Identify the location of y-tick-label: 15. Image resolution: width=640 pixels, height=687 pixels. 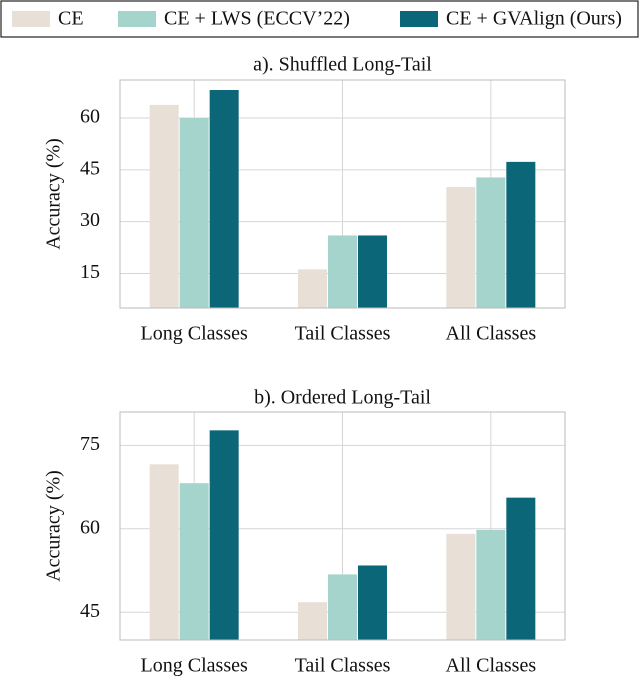
(90, 272).